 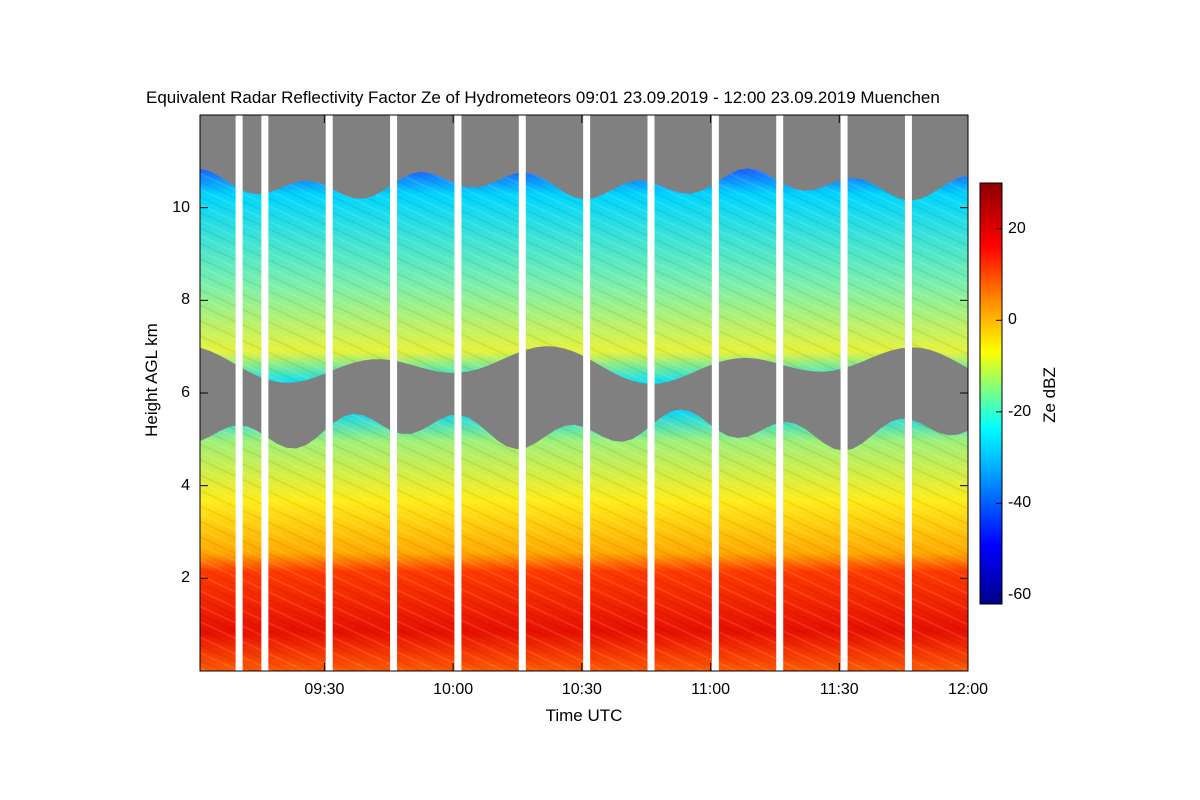 What do you see at coordinates (151, 380) in the screenshot?
I see `y-axis-label: Height AGL km` at bounding box center [151, 380].